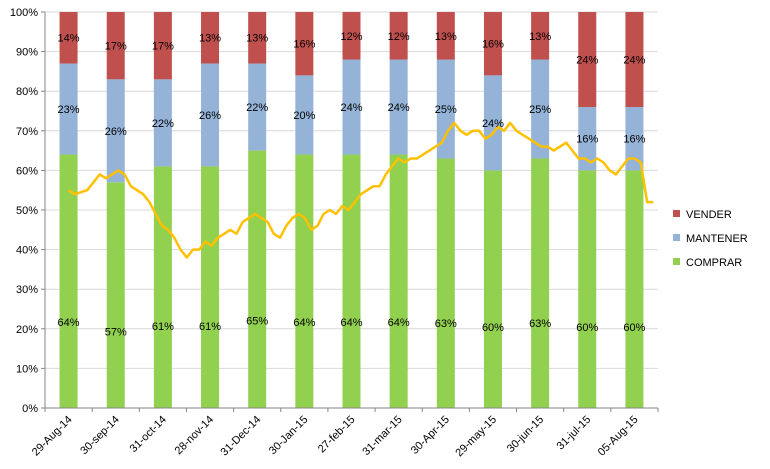  I want to click on data-label-vender-8: 13%, so click(446, 37).